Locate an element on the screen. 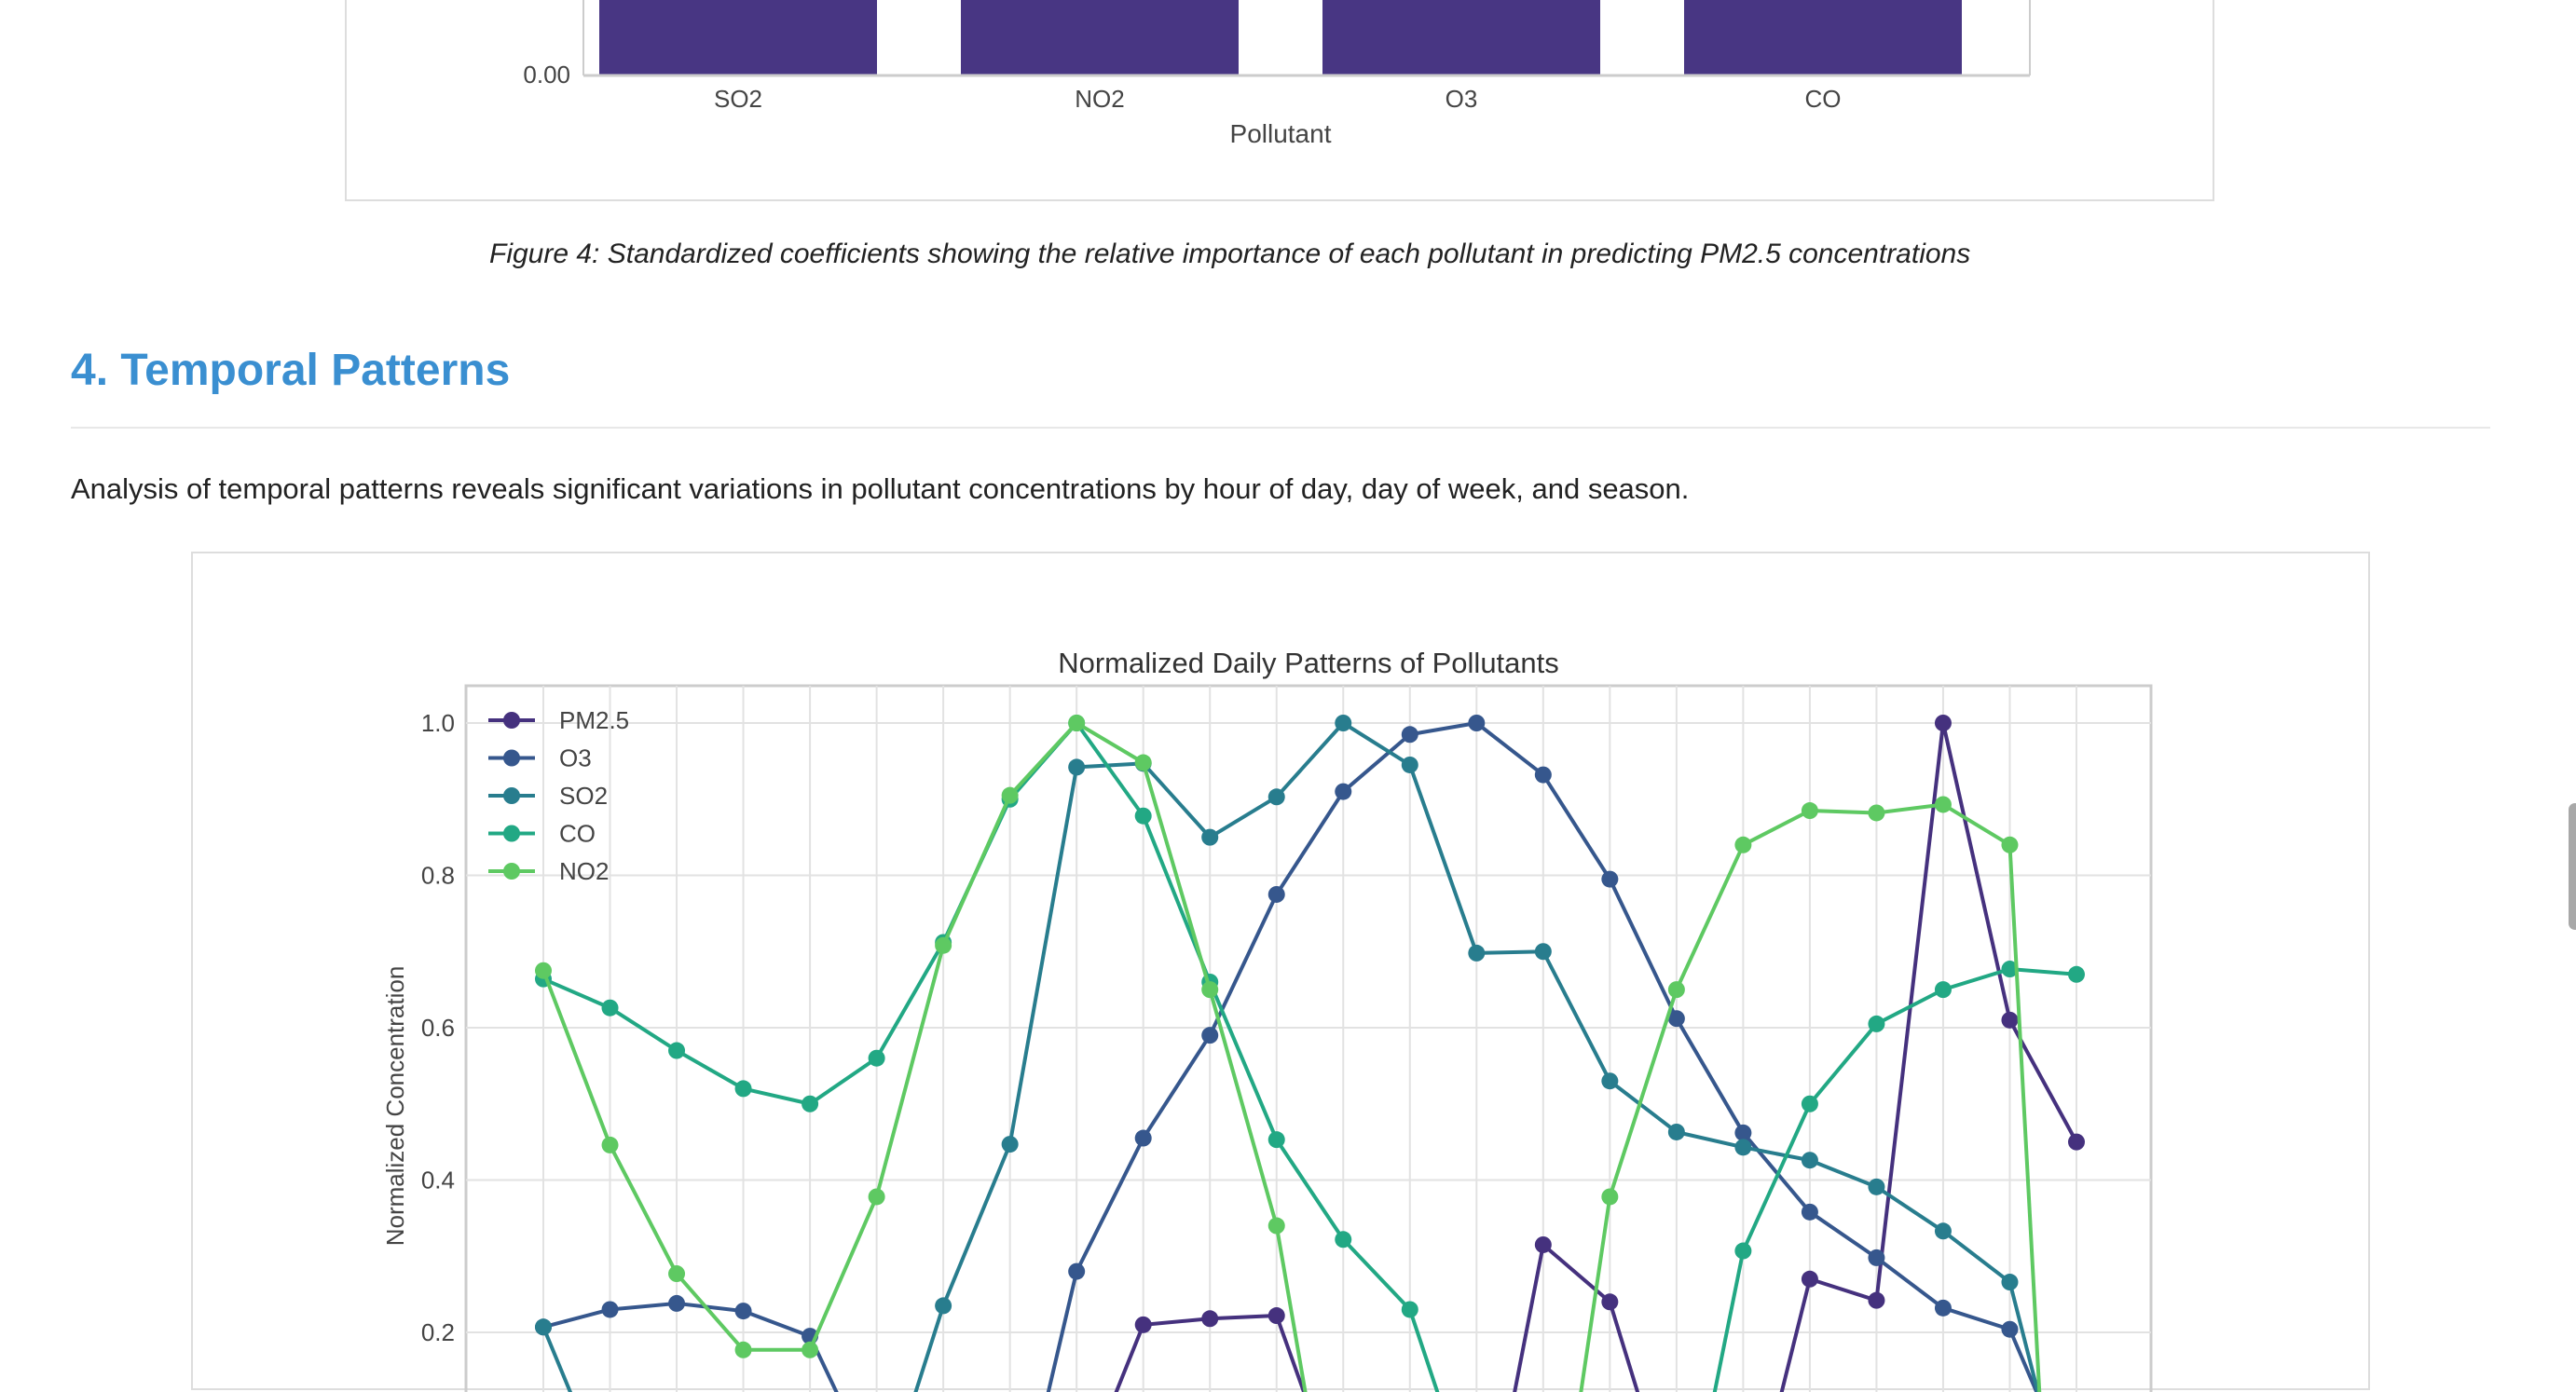 This screenshot has width=2576, height=1392. daily-y-axis-label: Normalized Concentration is located at coordinates (395, 1107).